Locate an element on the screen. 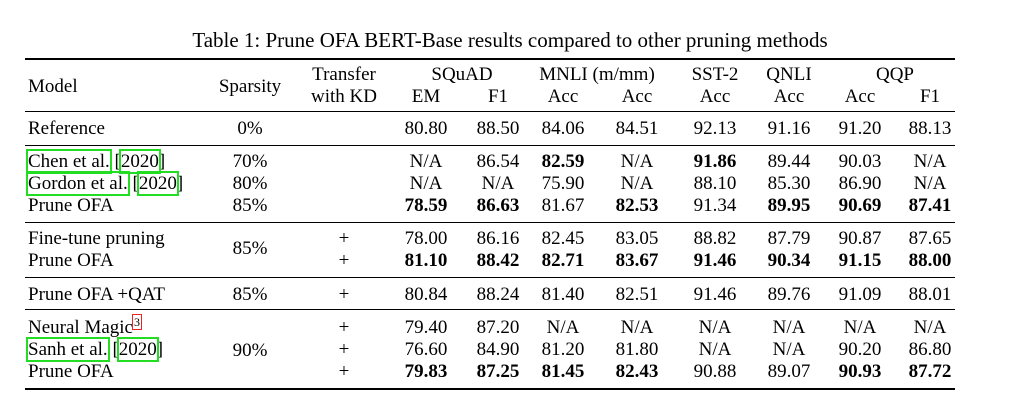 Image resolution: width=1020 pixels, height=418 pixels. value-cell: 92.13 is located at coordinates (715, 128).